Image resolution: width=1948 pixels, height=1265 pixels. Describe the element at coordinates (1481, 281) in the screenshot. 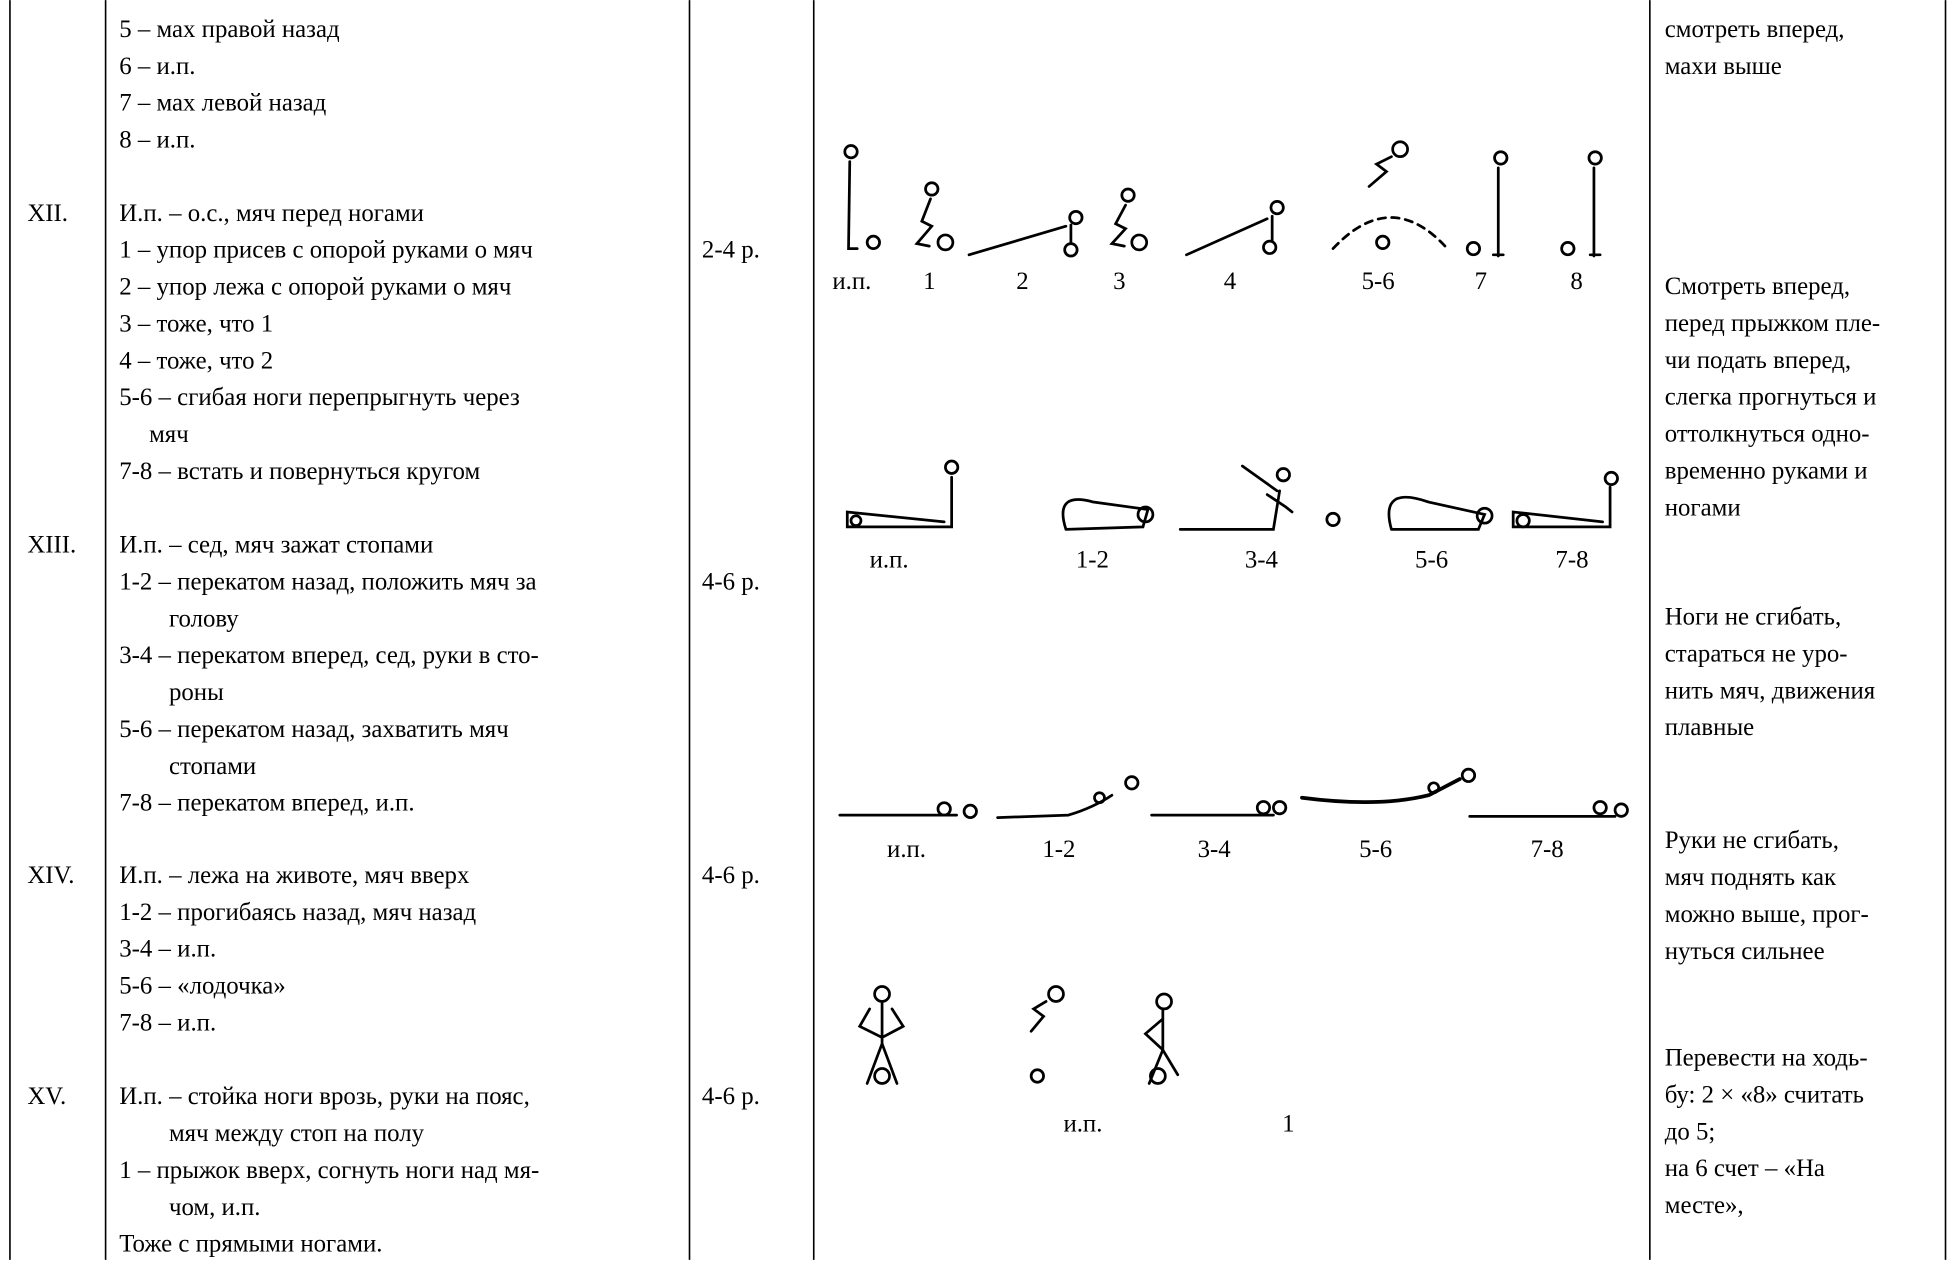

I see `figure-label: 7` at that location.